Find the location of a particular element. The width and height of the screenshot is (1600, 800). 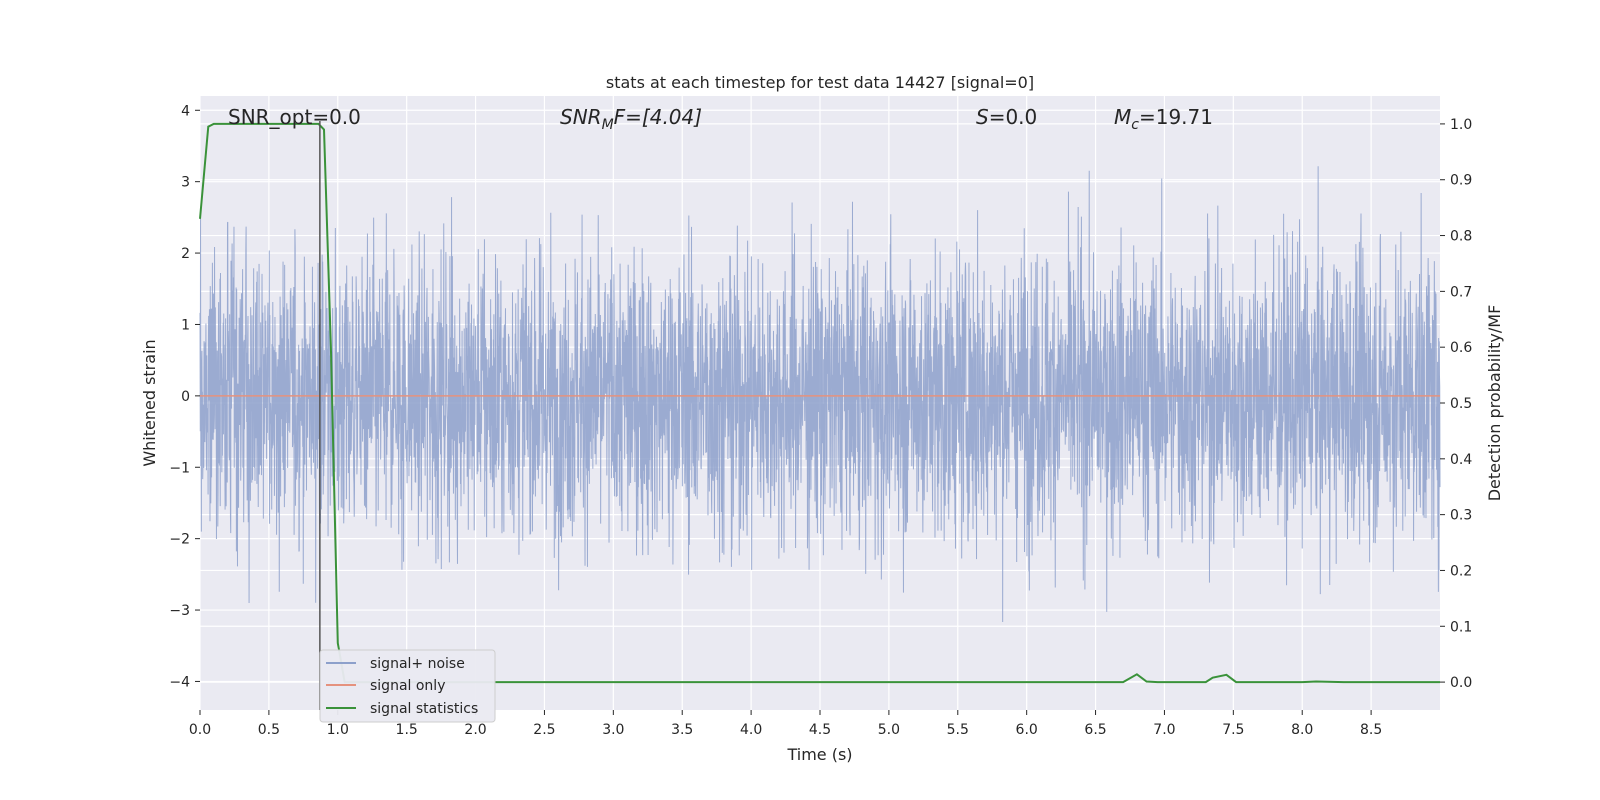

y-tick-label: −2 is located at coordinates (179, 540).